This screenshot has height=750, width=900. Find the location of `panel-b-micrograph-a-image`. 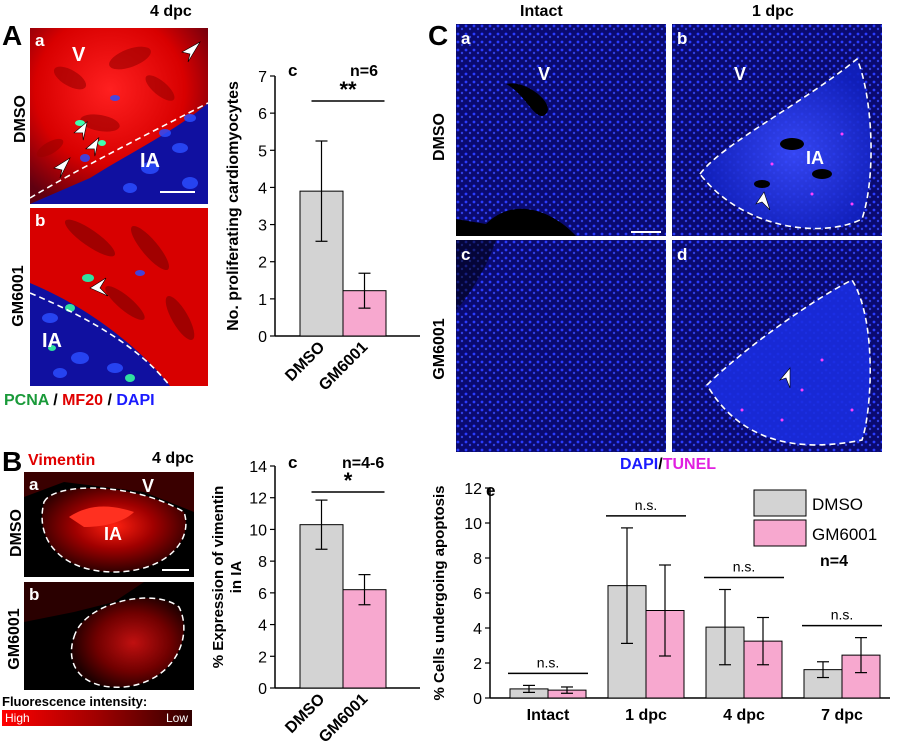

panel-b-micrograph-a-image is located at coordinates (109, 524).